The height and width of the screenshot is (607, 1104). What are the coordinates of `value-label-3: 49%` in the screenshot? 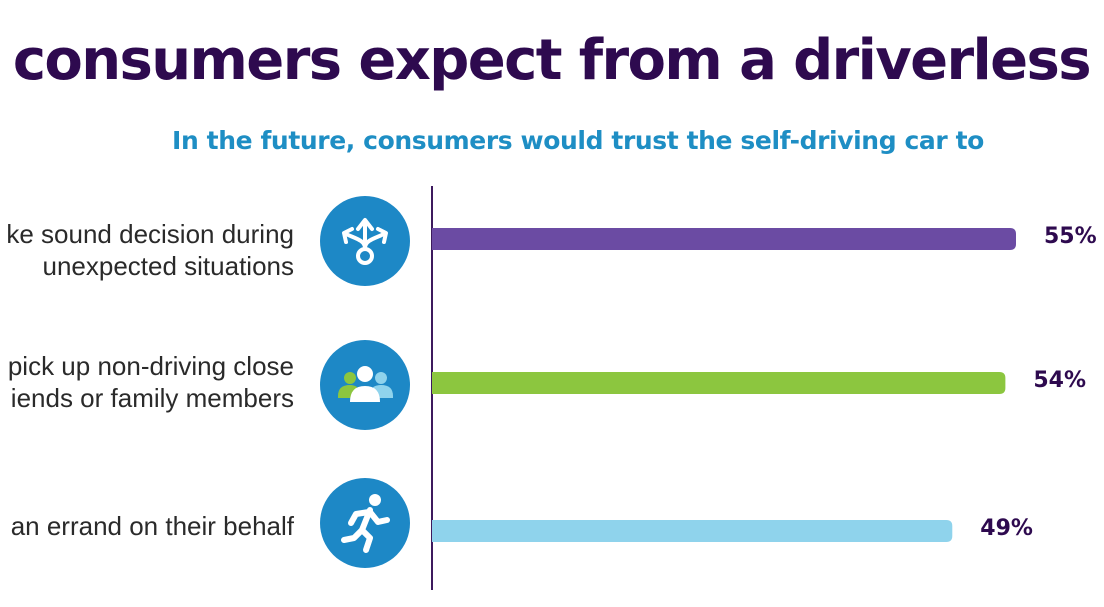 It's located at (1006, 528).